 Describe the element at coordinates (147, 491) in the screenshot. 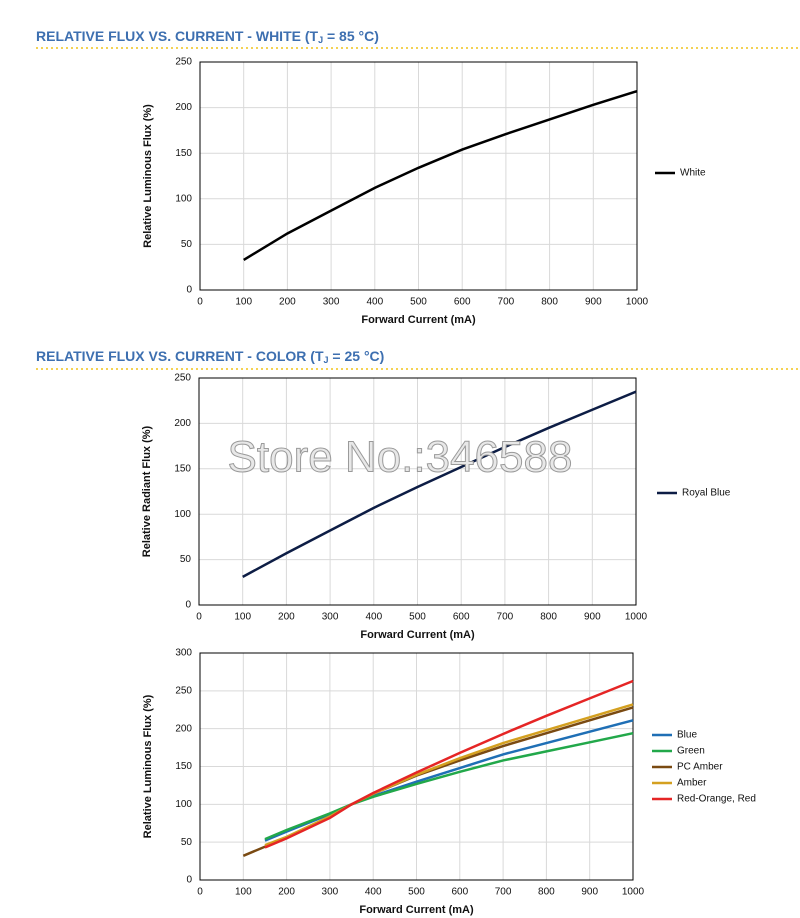

I see `y-axis-label: Relative Radiant Flux (%)` at that location.